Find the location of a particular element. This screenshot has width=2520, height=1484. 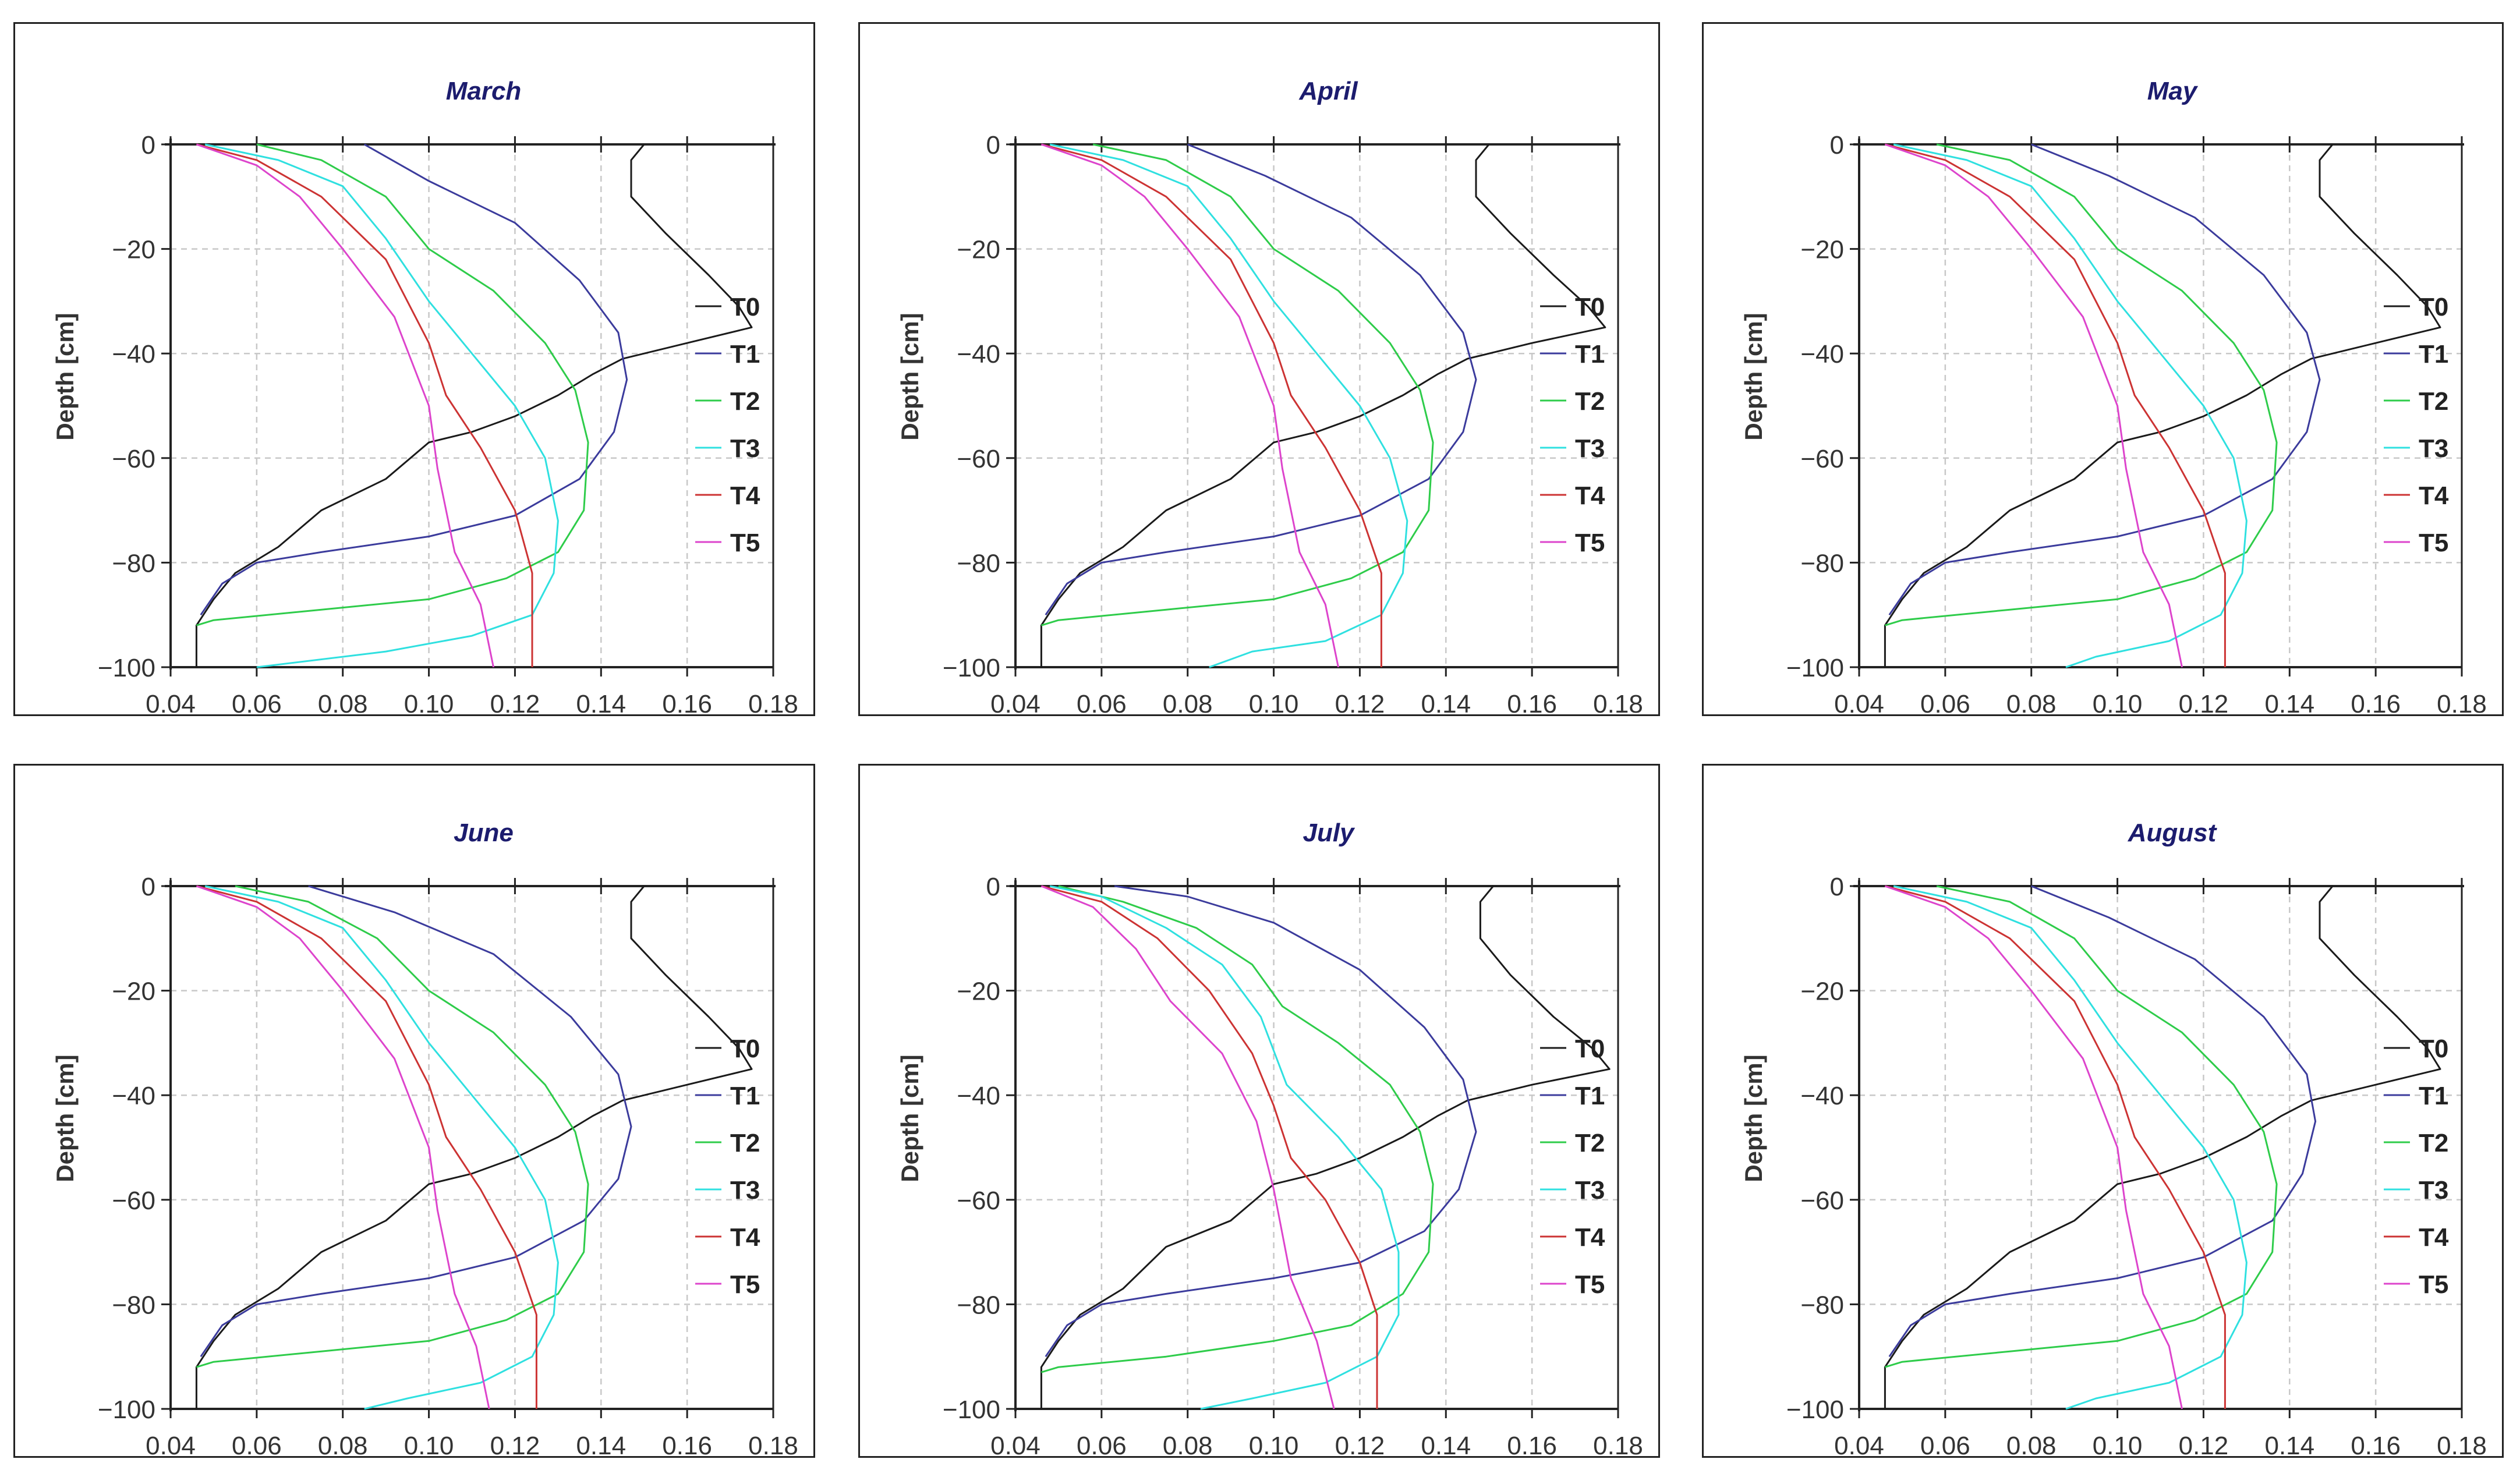

chart-title: March is located at coordinates (484, 91).